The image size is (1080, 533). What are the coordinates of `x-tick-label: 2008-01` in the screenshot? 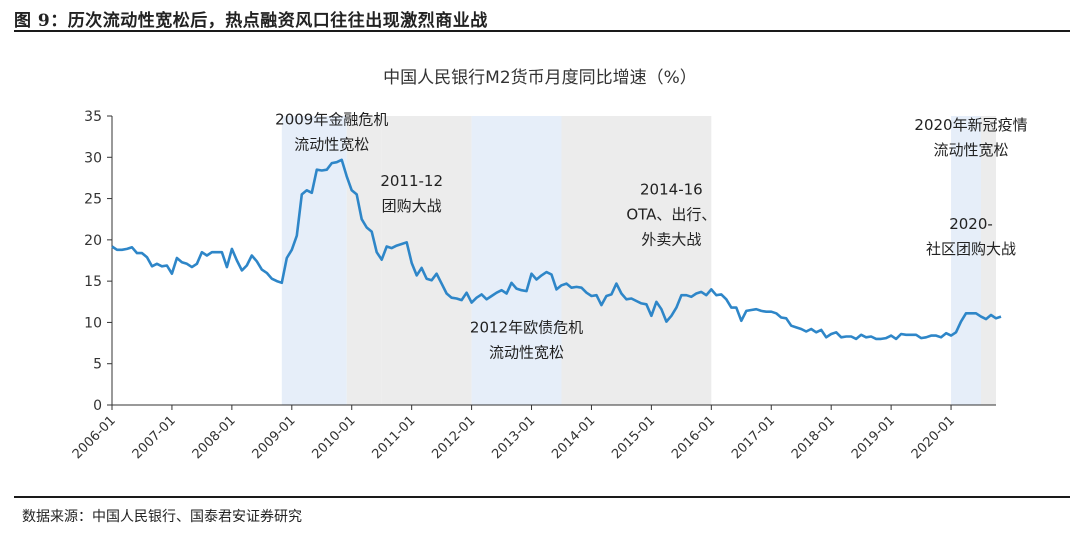 It's located at (214, 437).